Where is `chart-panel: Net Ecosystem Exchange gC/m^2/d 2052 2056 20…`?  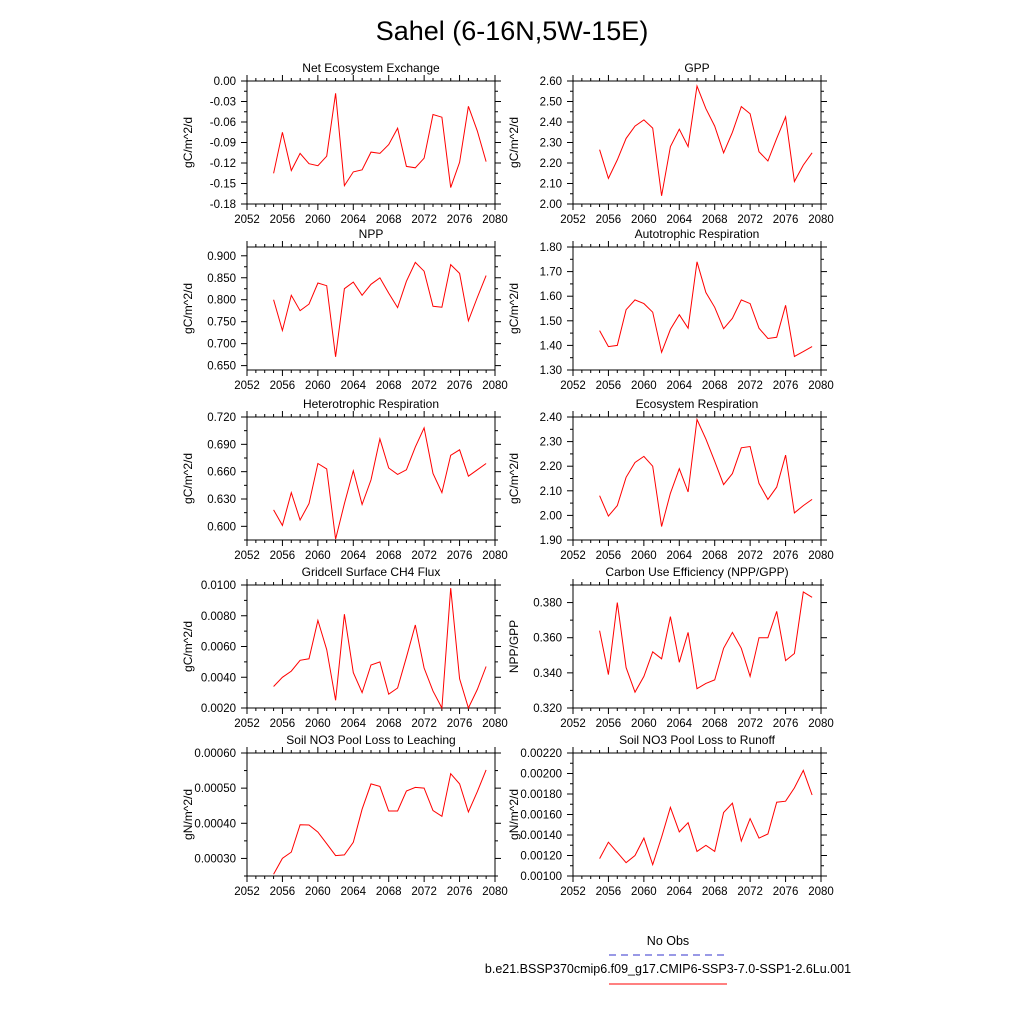 chart-panel: Net Ecosystem Exchange gC/m^2/d 2052 2056 20… is located at coordinates (344, 143).